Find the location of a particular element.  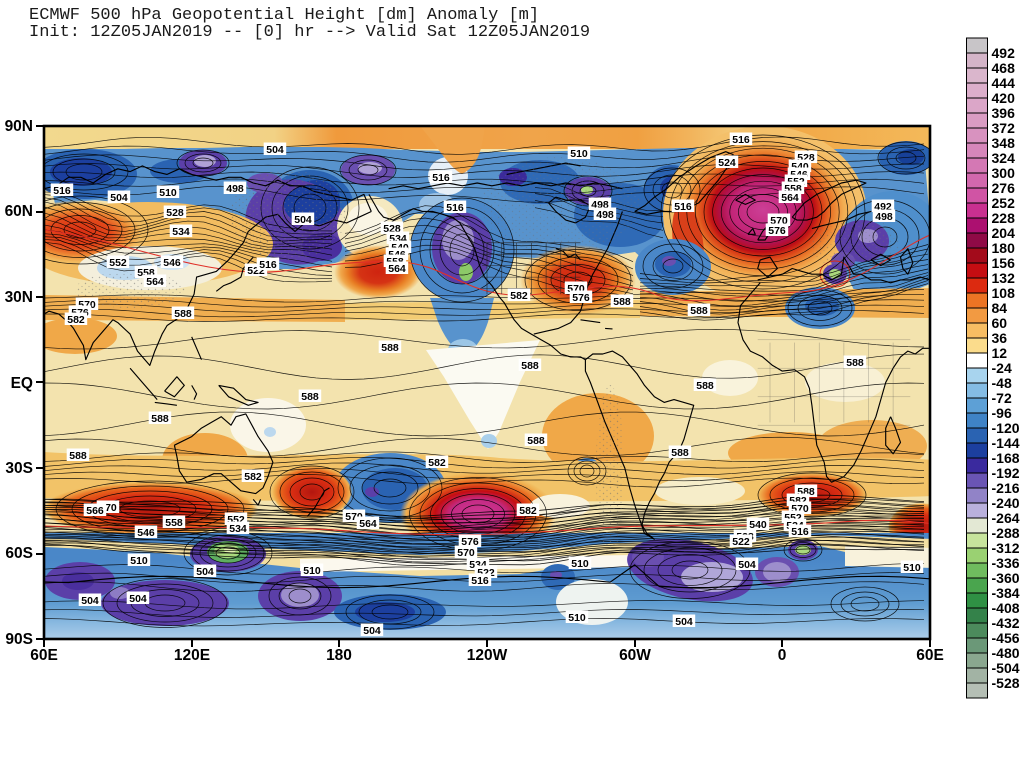

svg-text: -288 is located at coordinates (1006, 533).